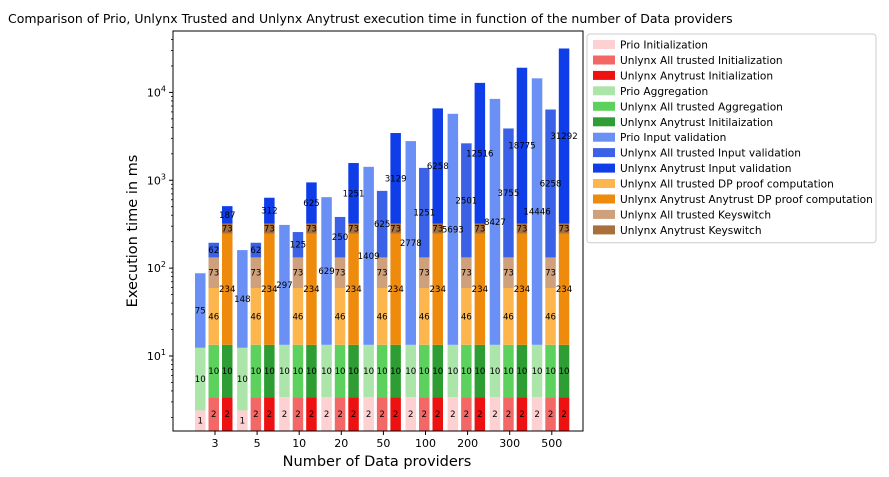  I want to click on segment-value-label: 8427, so click(495, 223).